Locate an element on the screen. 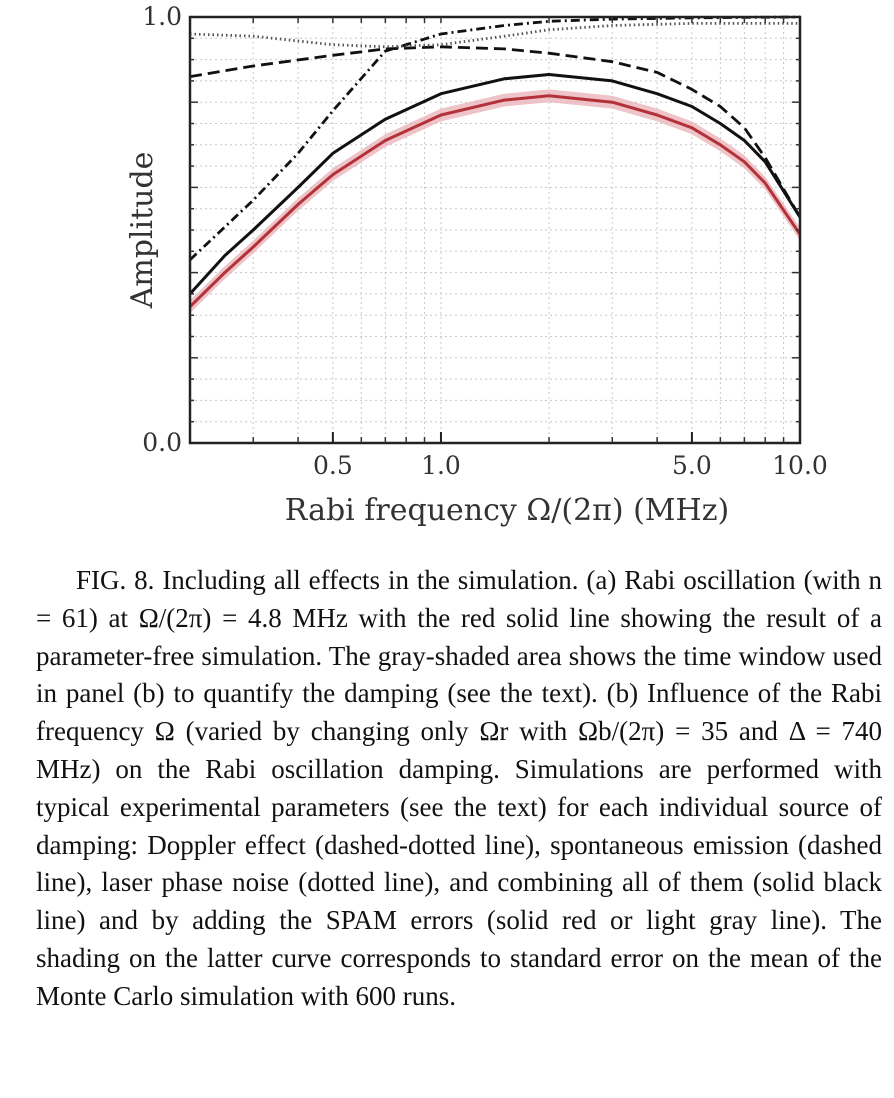  y-axis-label: Amplitude is located at coordinates (142, 231).